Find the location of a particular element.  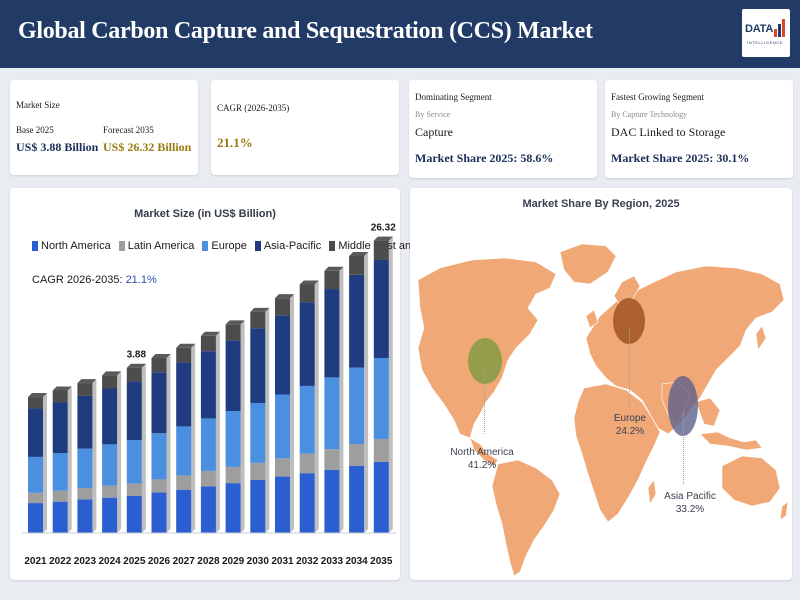

central-america-shape is located at coordinates (484, 452).